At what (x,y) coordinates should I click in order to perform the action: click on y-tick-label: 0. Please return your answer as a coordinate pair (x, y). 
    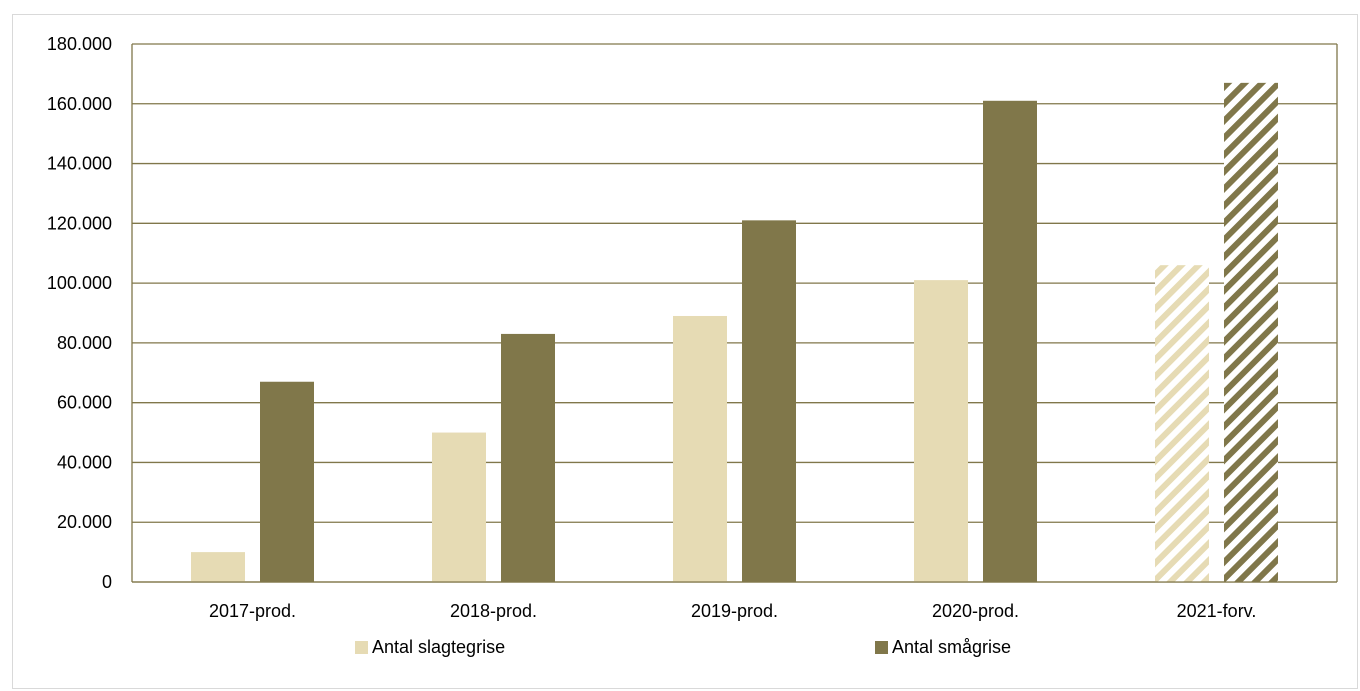
    Looking at the image, I should click on (107, 582).